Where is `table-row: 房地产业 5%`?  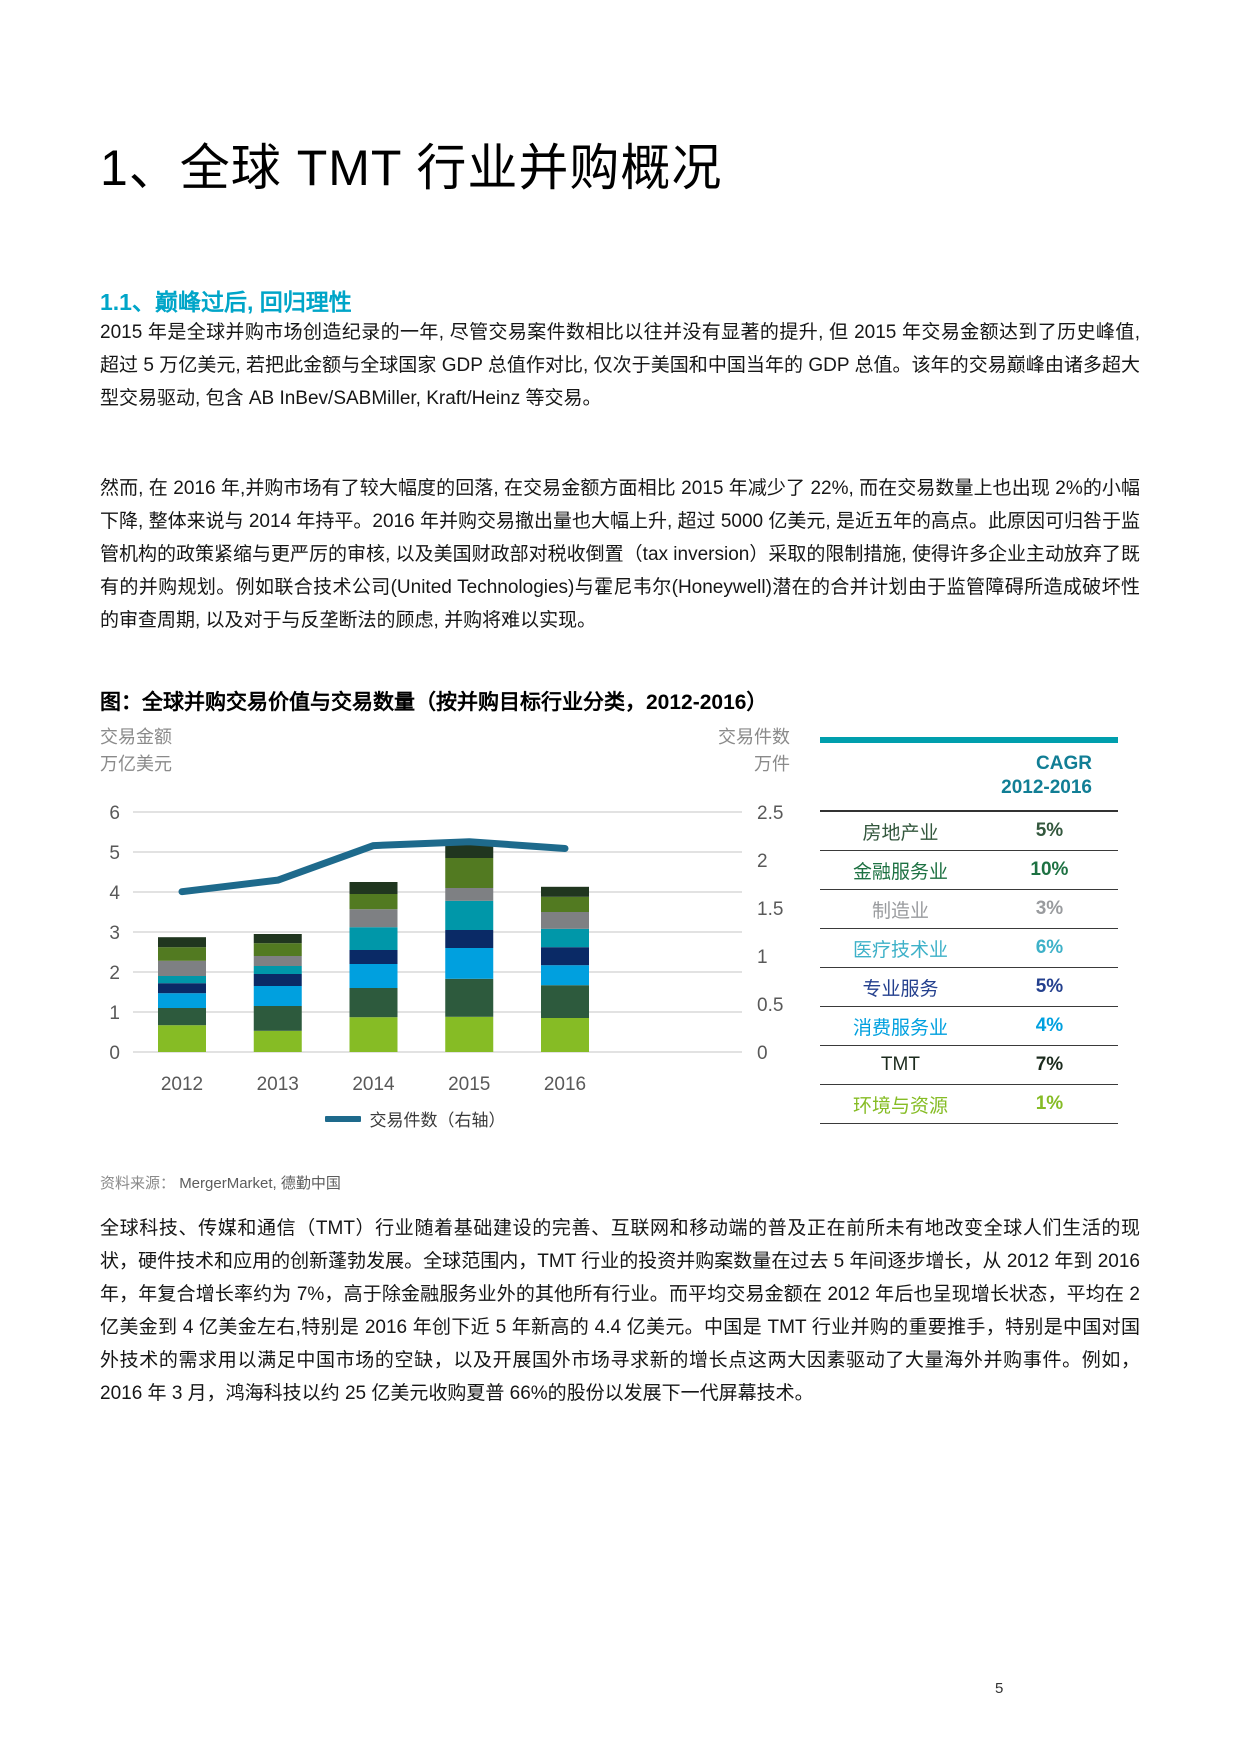
table-row: 房地产业 5% is located at coordinates (969, 831).